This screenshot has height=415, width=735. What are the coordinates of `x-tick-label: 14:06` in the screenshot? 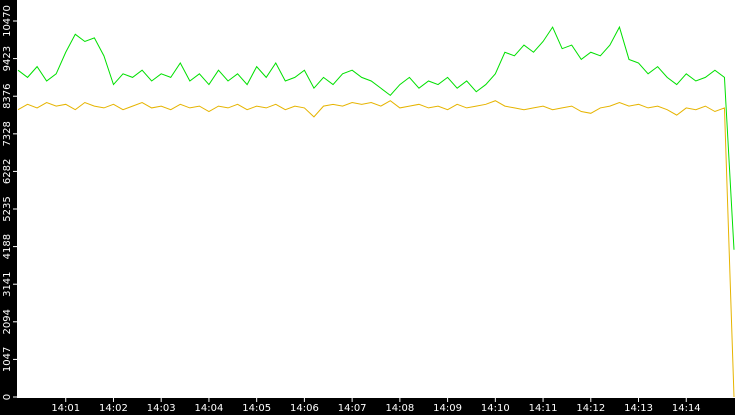 It's located at (304, 408).